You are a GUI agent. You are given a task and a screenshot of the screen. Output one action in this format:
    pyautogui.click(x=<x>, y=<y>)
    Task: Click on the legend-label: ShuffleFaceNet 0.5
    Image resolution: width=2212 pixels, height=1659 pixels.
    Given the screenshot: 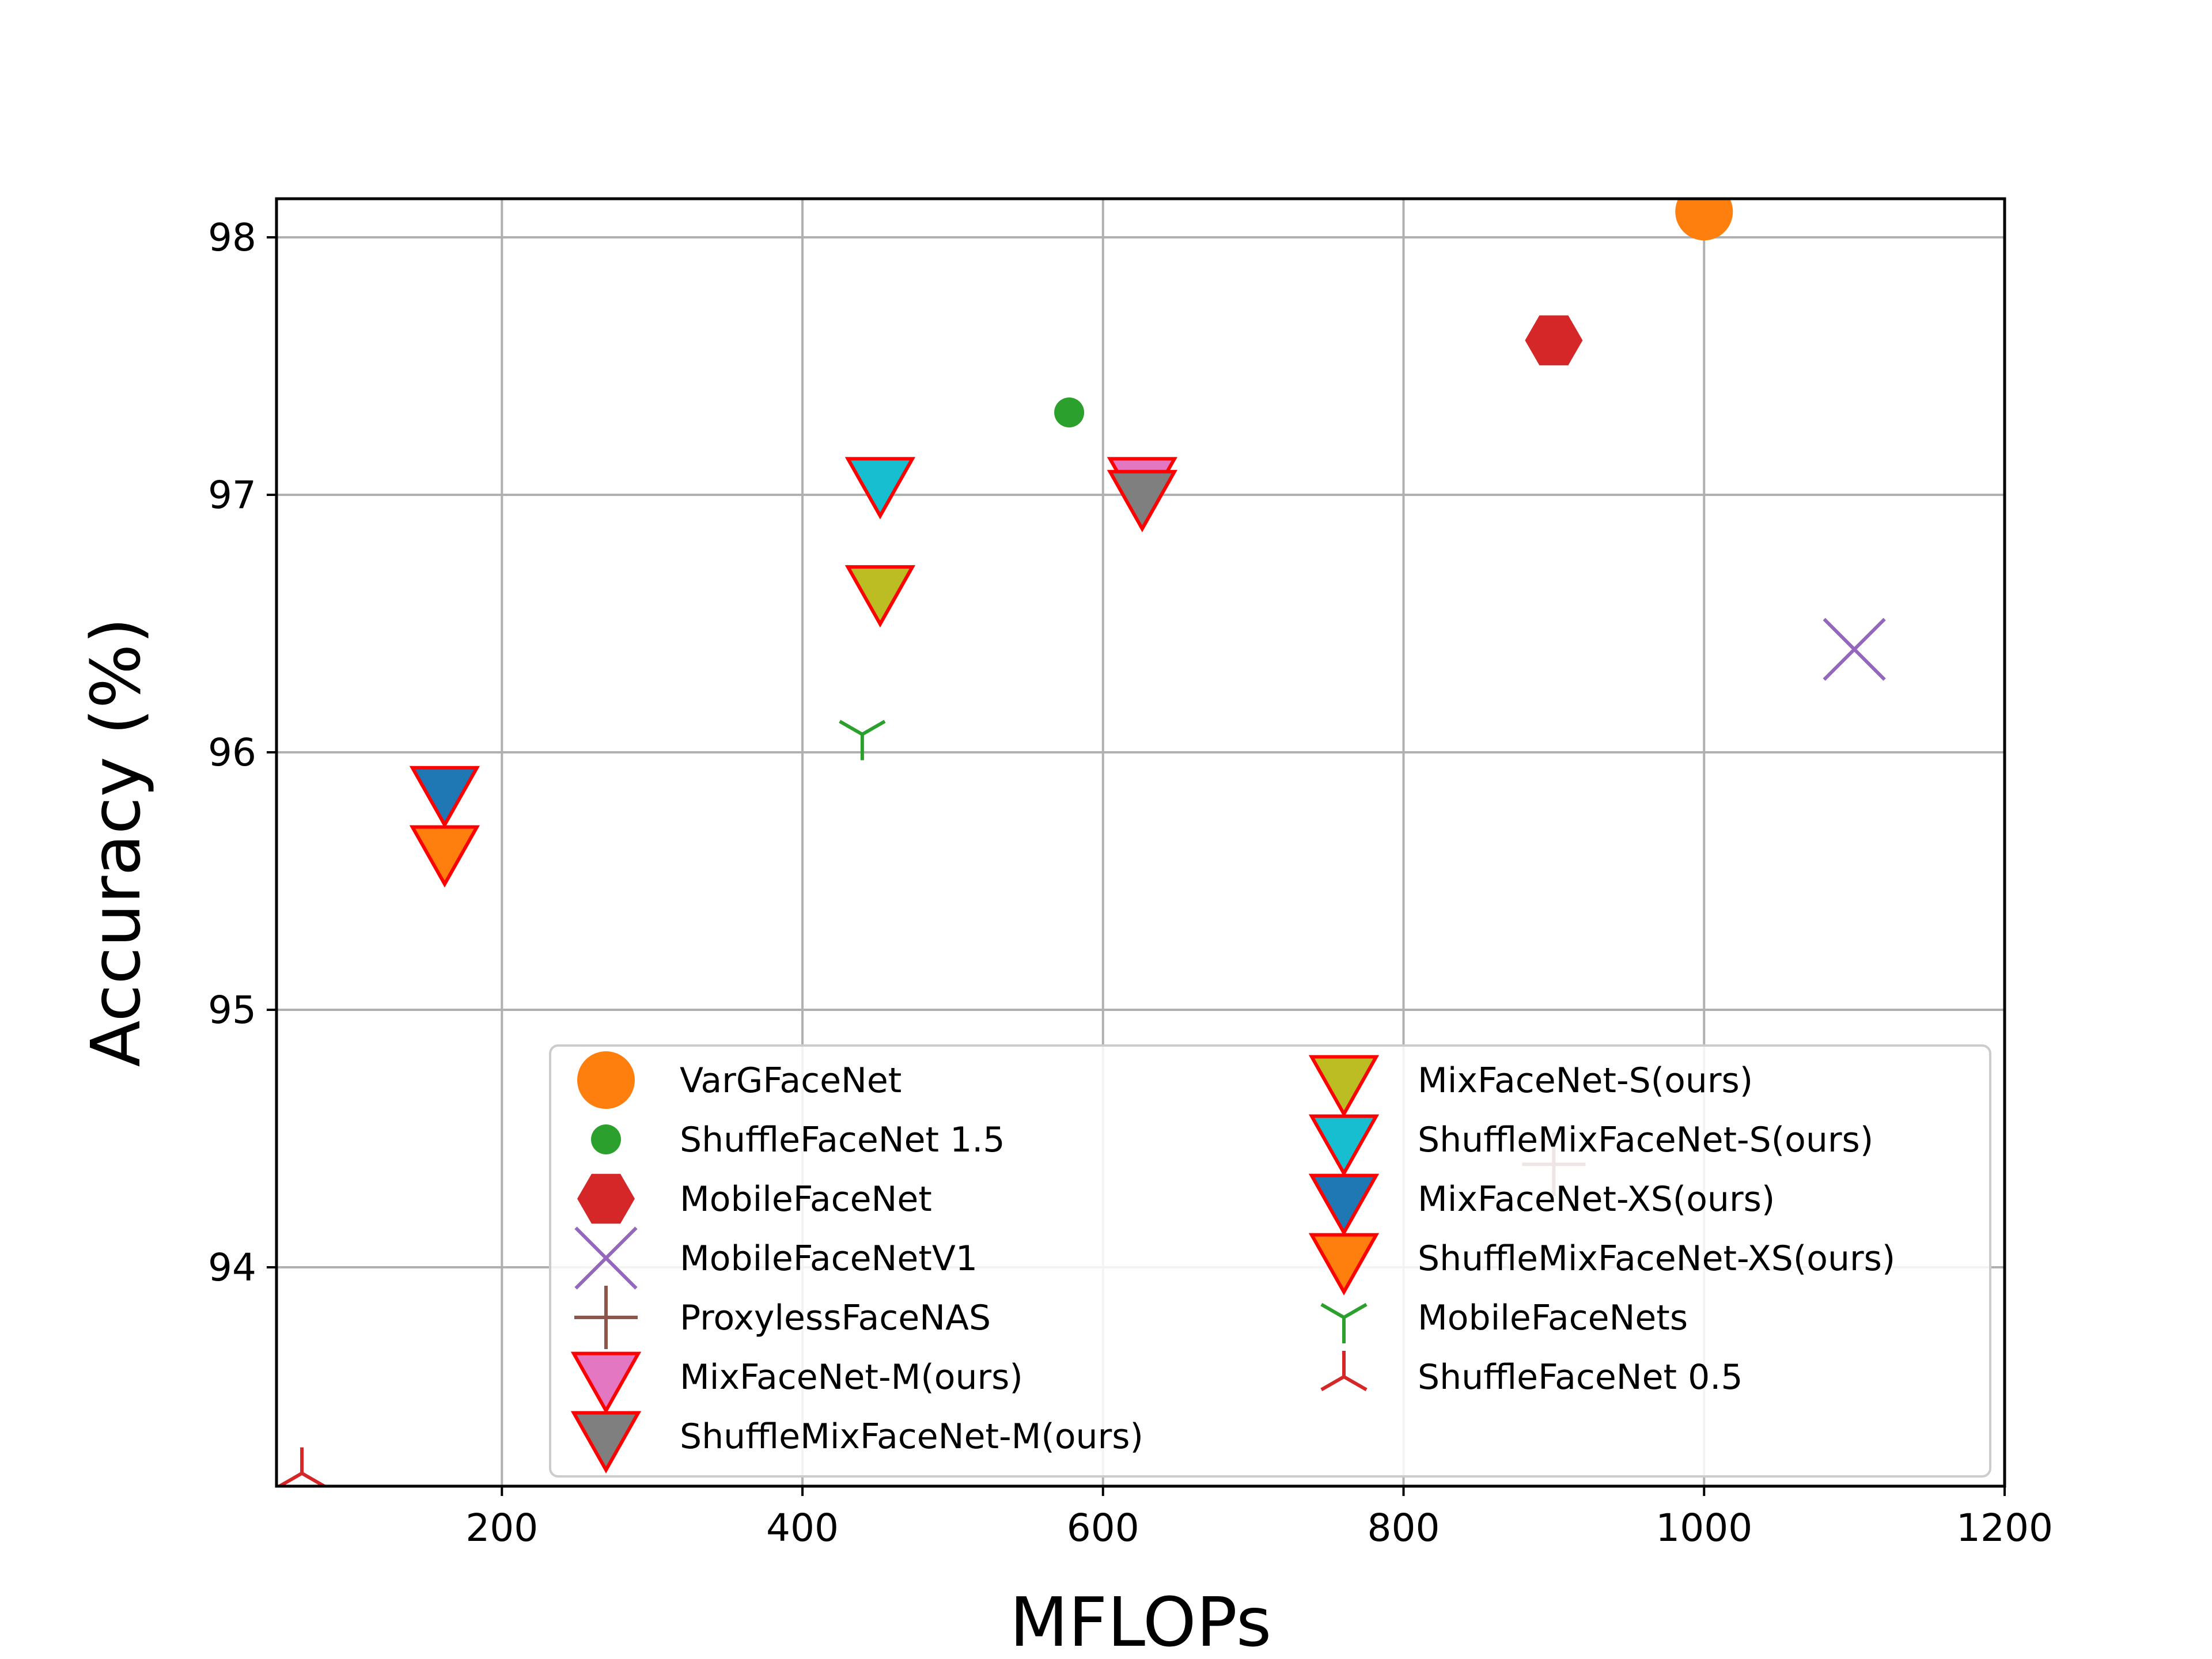 What is the action you would take?
    pyautogui.click(x=1580, y=1377)
    